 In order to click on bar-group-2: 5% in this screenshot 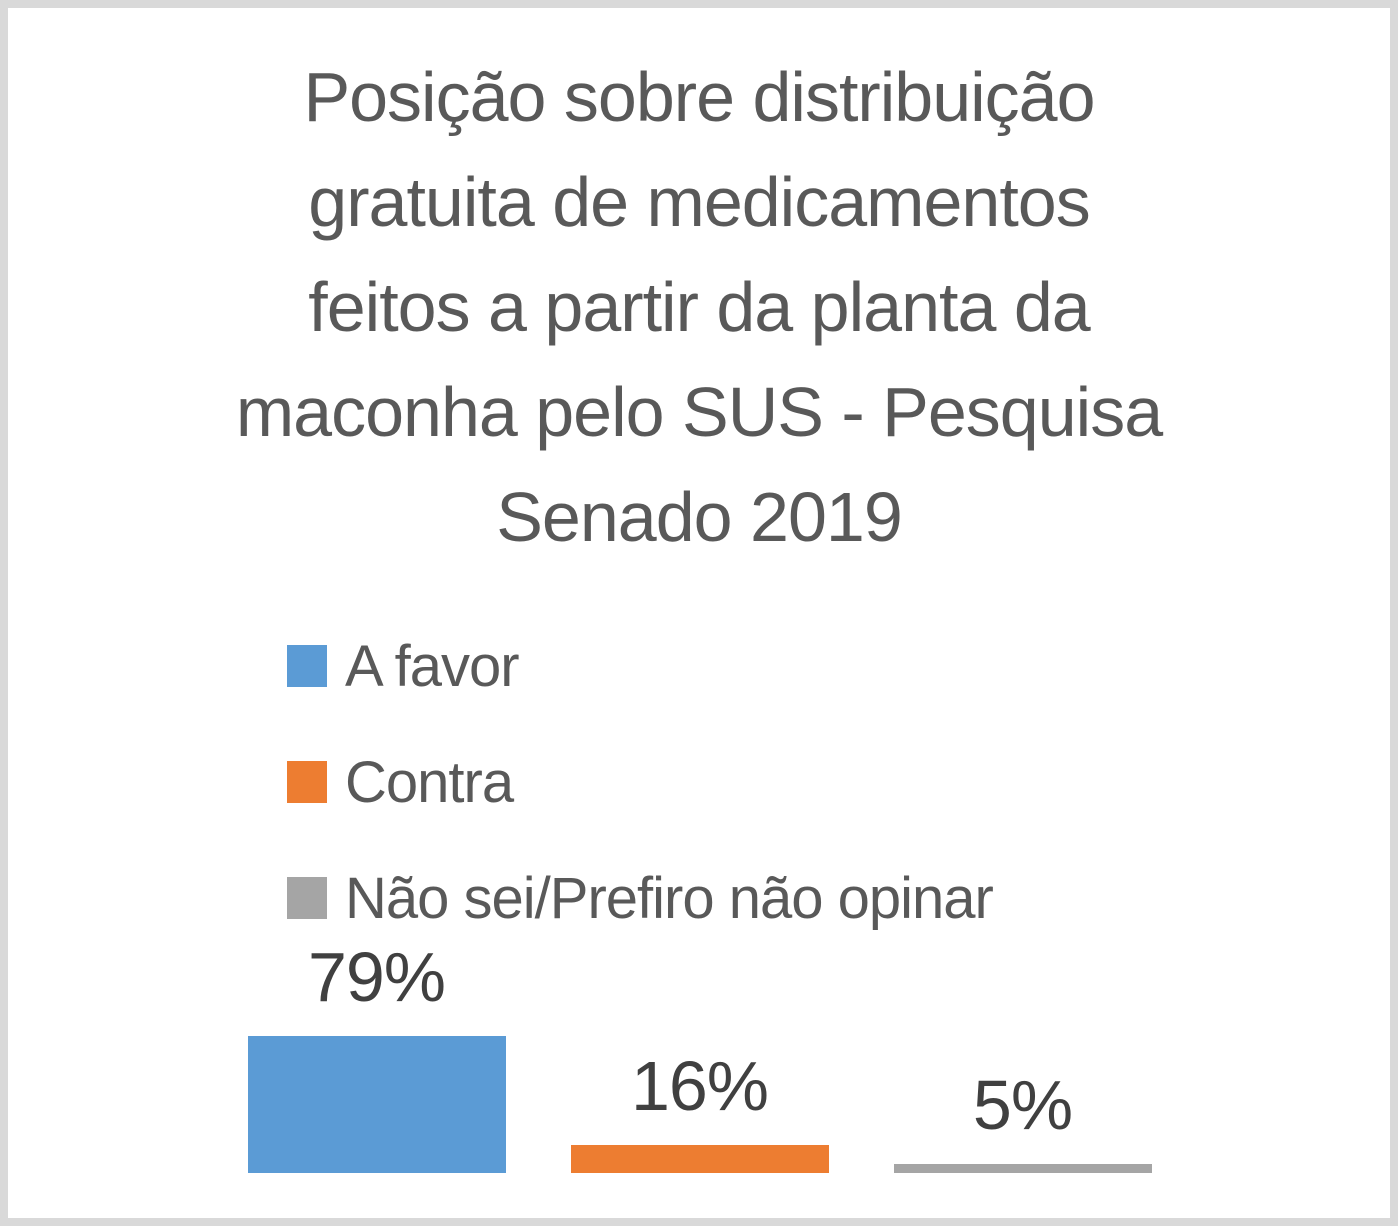, I will do `click(1022, 1118)`.